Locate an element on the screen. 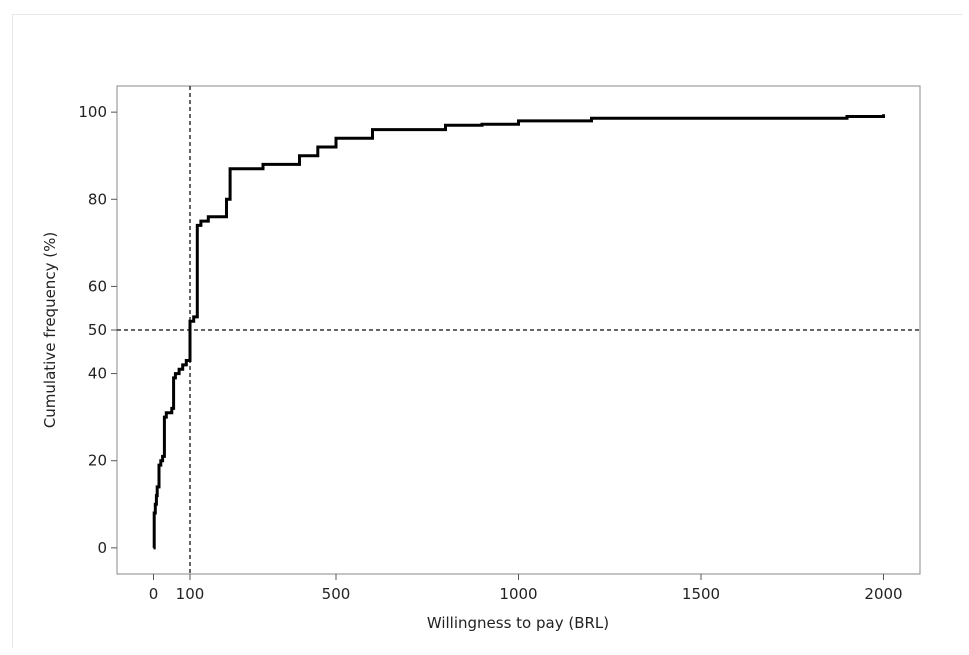  y-tick-label: 20 is located at coordinates (97, 461).